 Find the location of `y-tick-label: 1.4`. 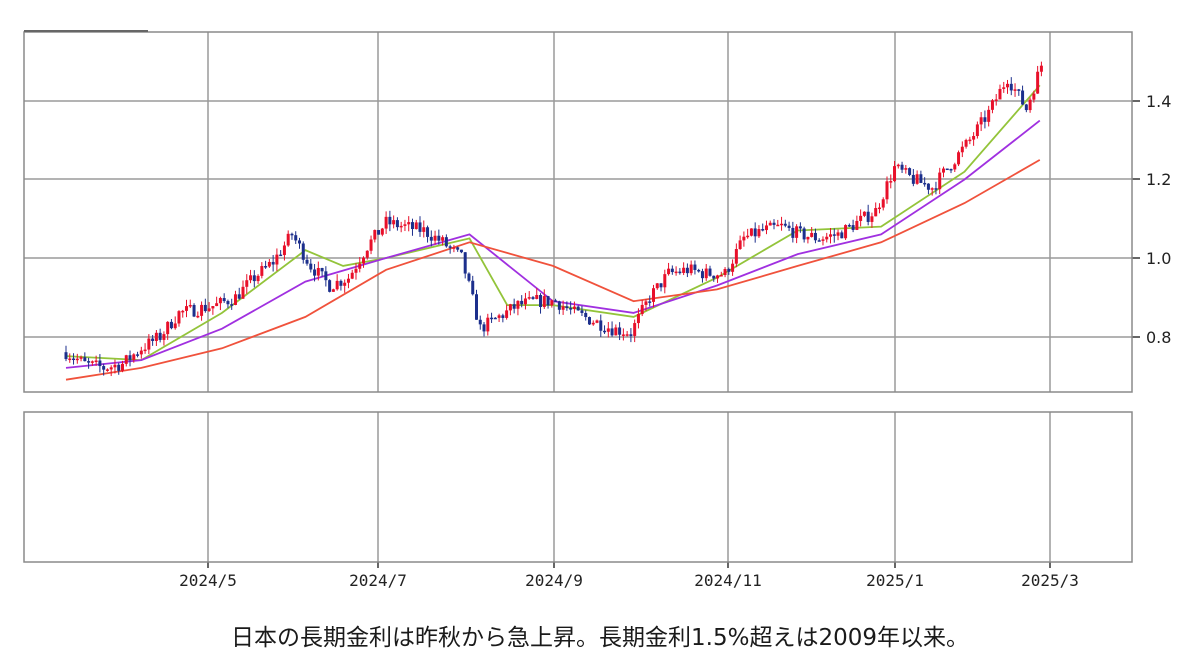

y-tick-label: 1.4 is located at coordinates (1158, 101).